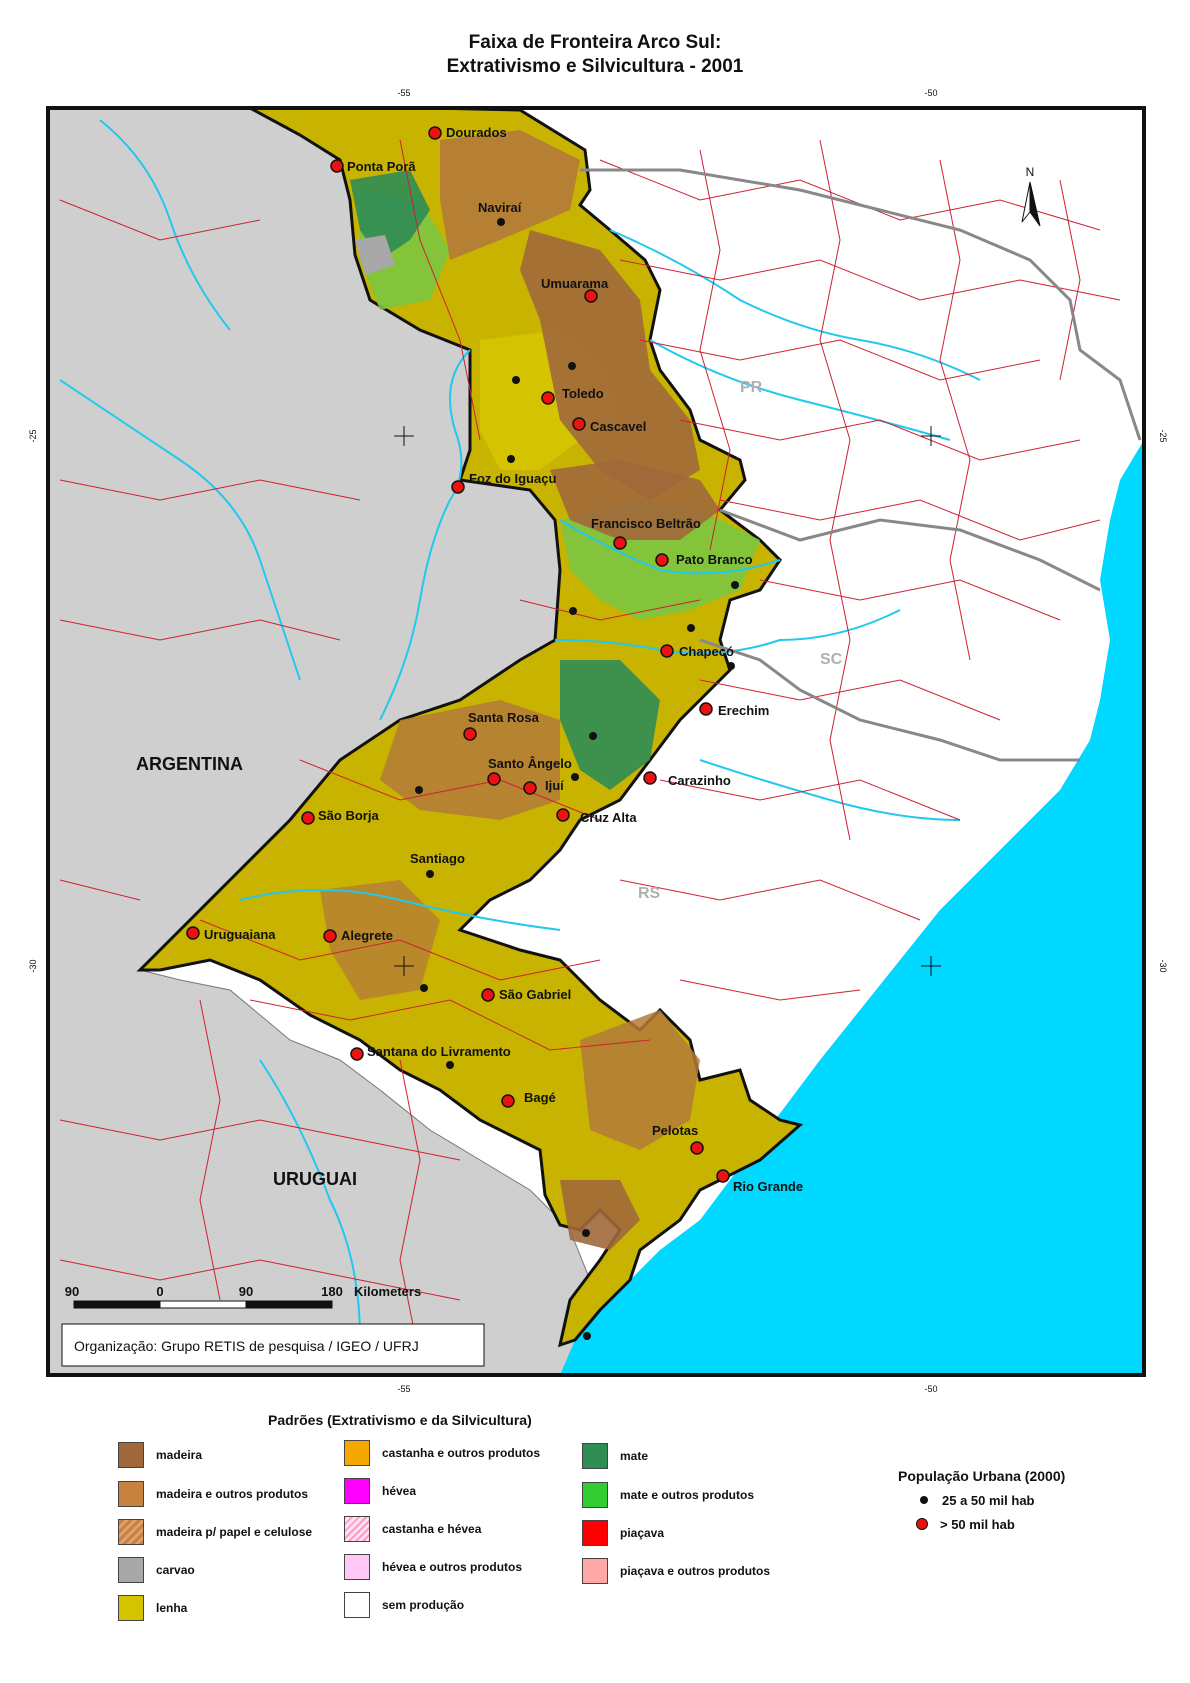 The image size is (1190, 1683). I want to click on state-label-pr: PR, so click(751, 387).